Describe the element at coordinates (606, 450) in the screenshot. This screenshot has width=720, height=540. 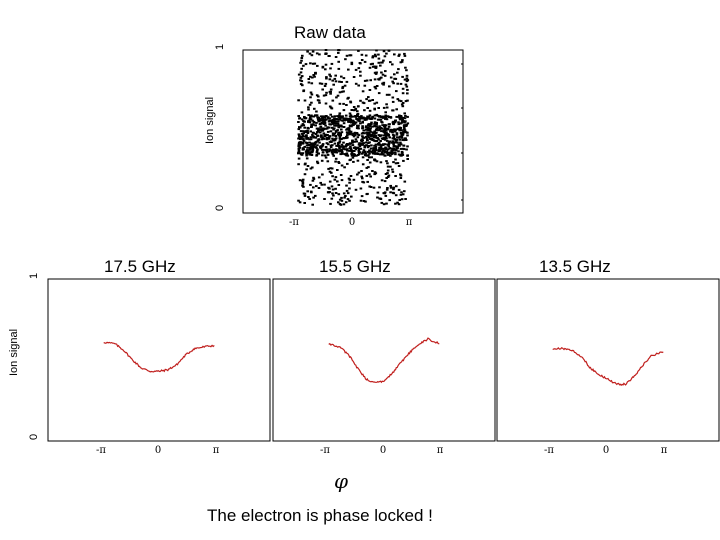
I see `panel-3-xtick-zero: 0` at that location.